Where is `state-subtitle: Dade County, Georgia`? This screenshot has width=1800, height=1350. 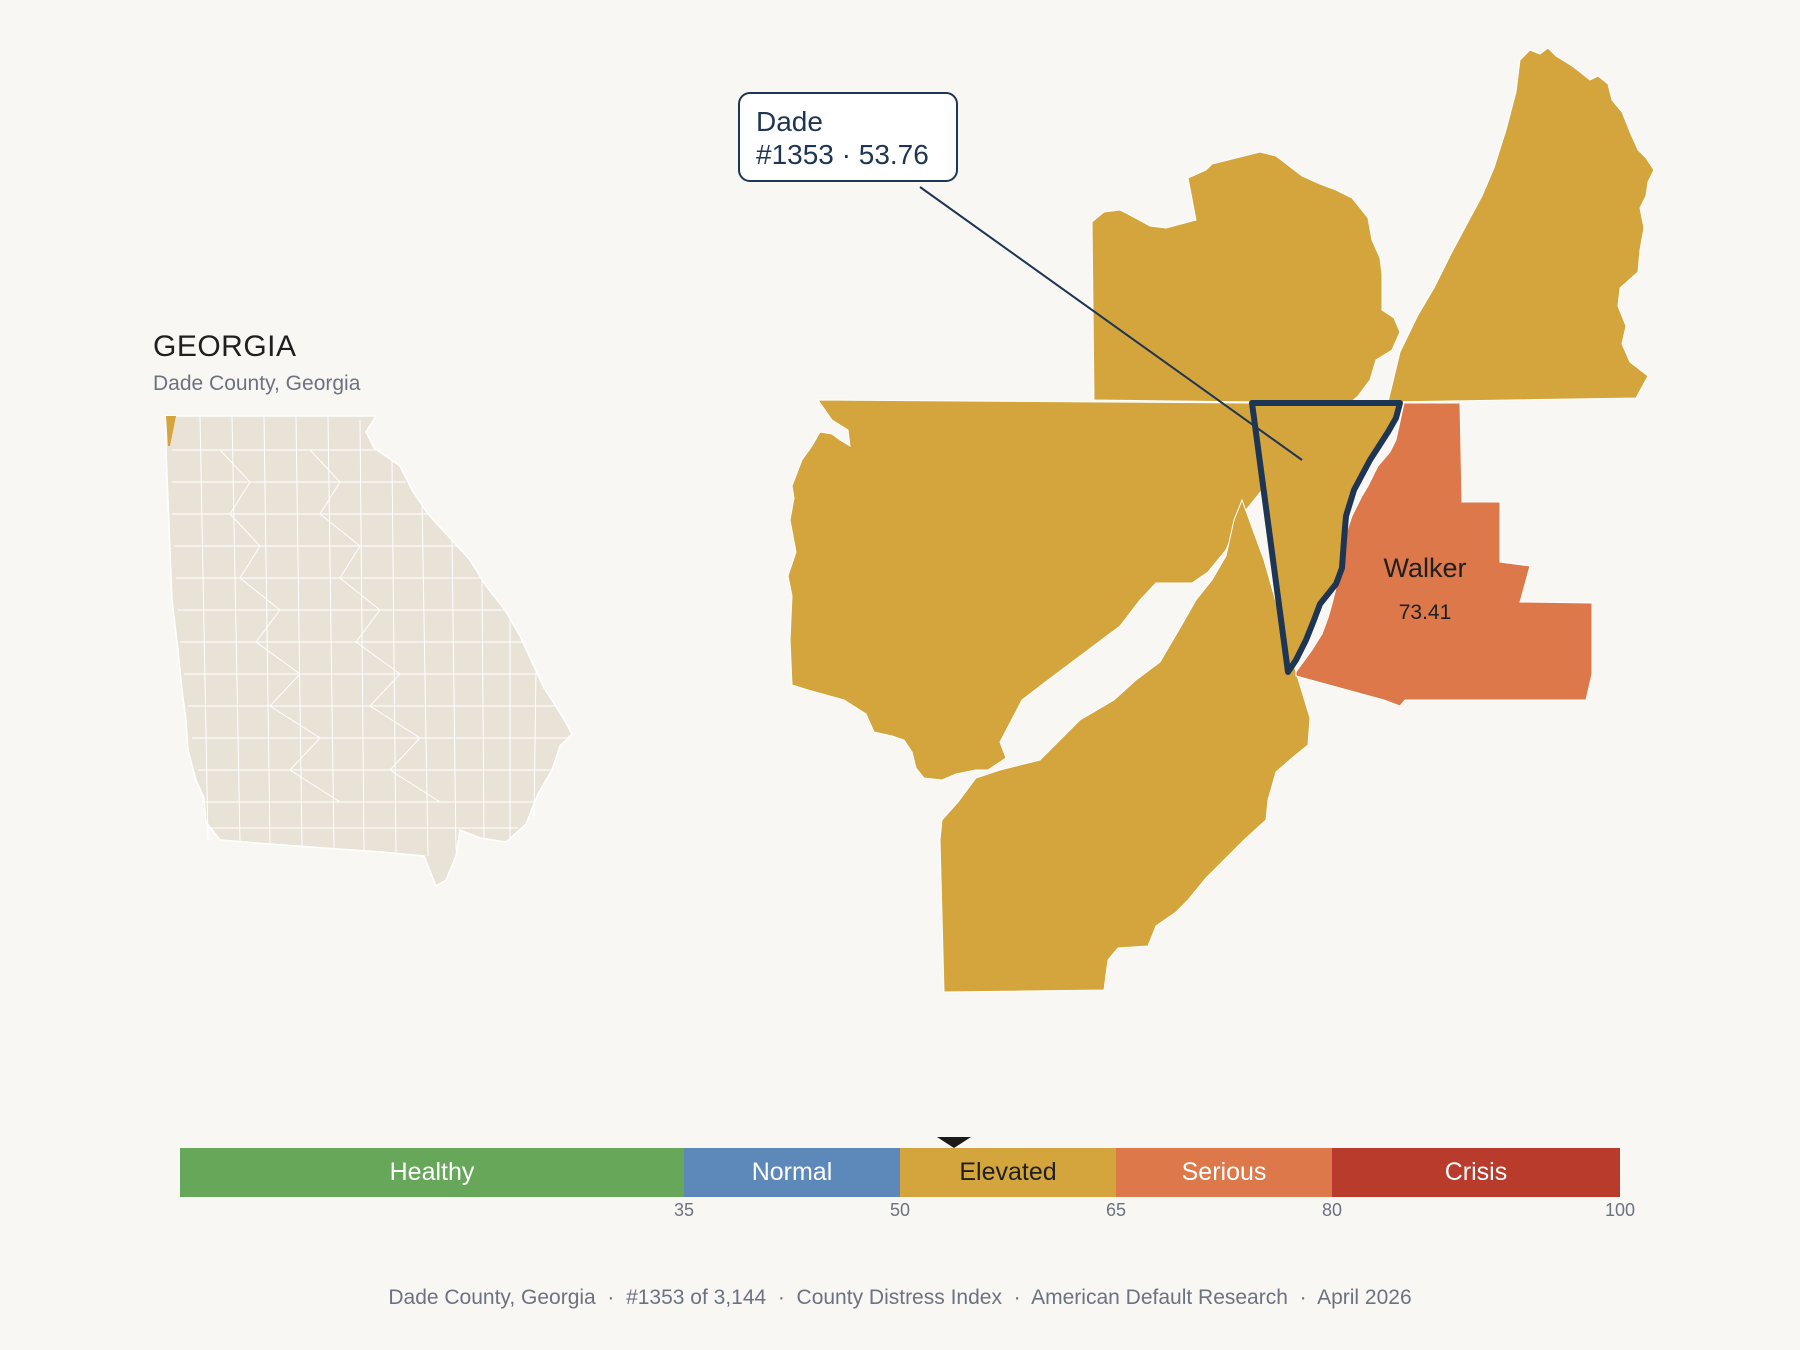 state-subtitle: Dade County, Georgia is located at coordinates (257, 383).